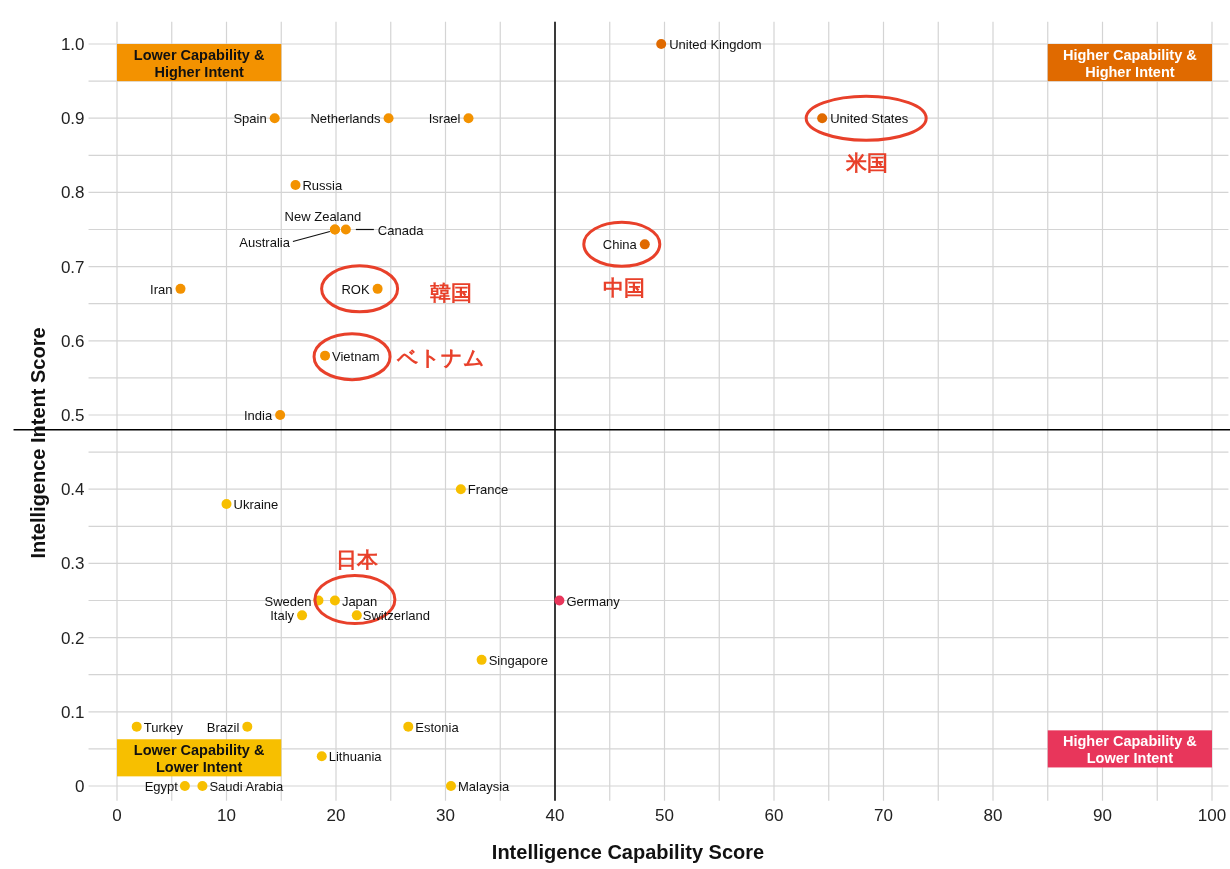 The width and height of the screenshot is (1230, 869). I want to click on y-tick-label: 0.8, so click(72, 193).